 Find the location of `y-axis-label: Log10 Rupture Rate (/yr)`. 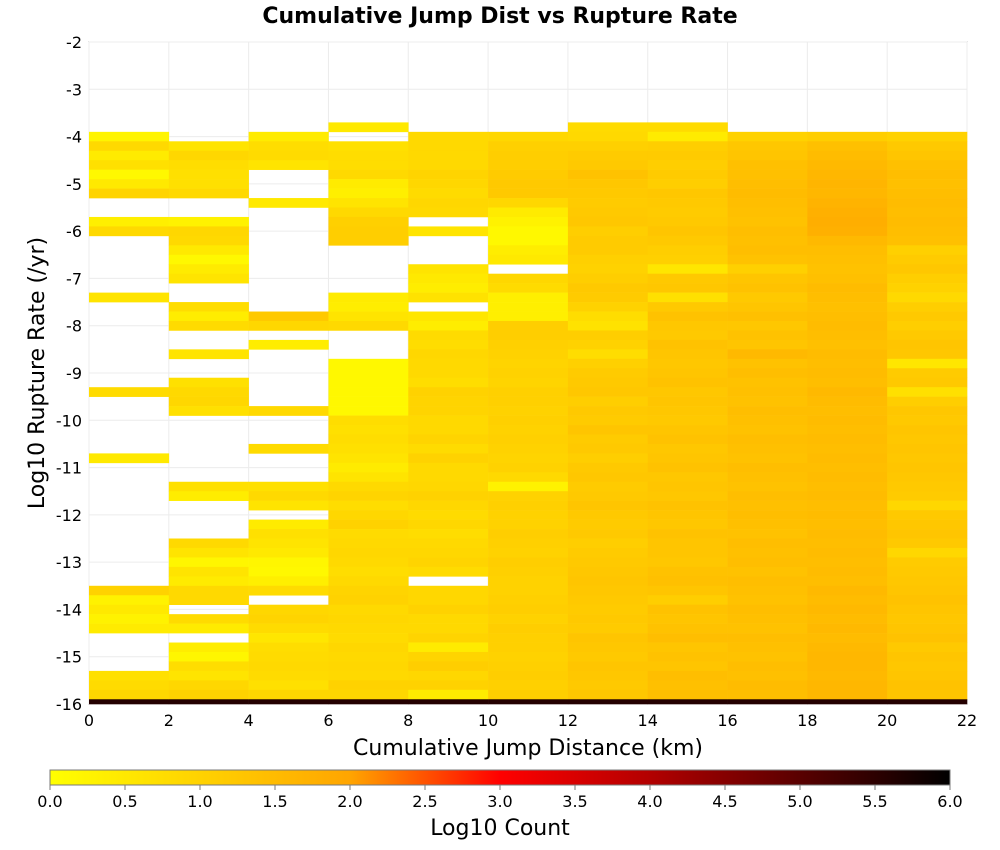

y-axis-label: Log10 Rupture Rate (/yr) is located at coordinates (37, 373).